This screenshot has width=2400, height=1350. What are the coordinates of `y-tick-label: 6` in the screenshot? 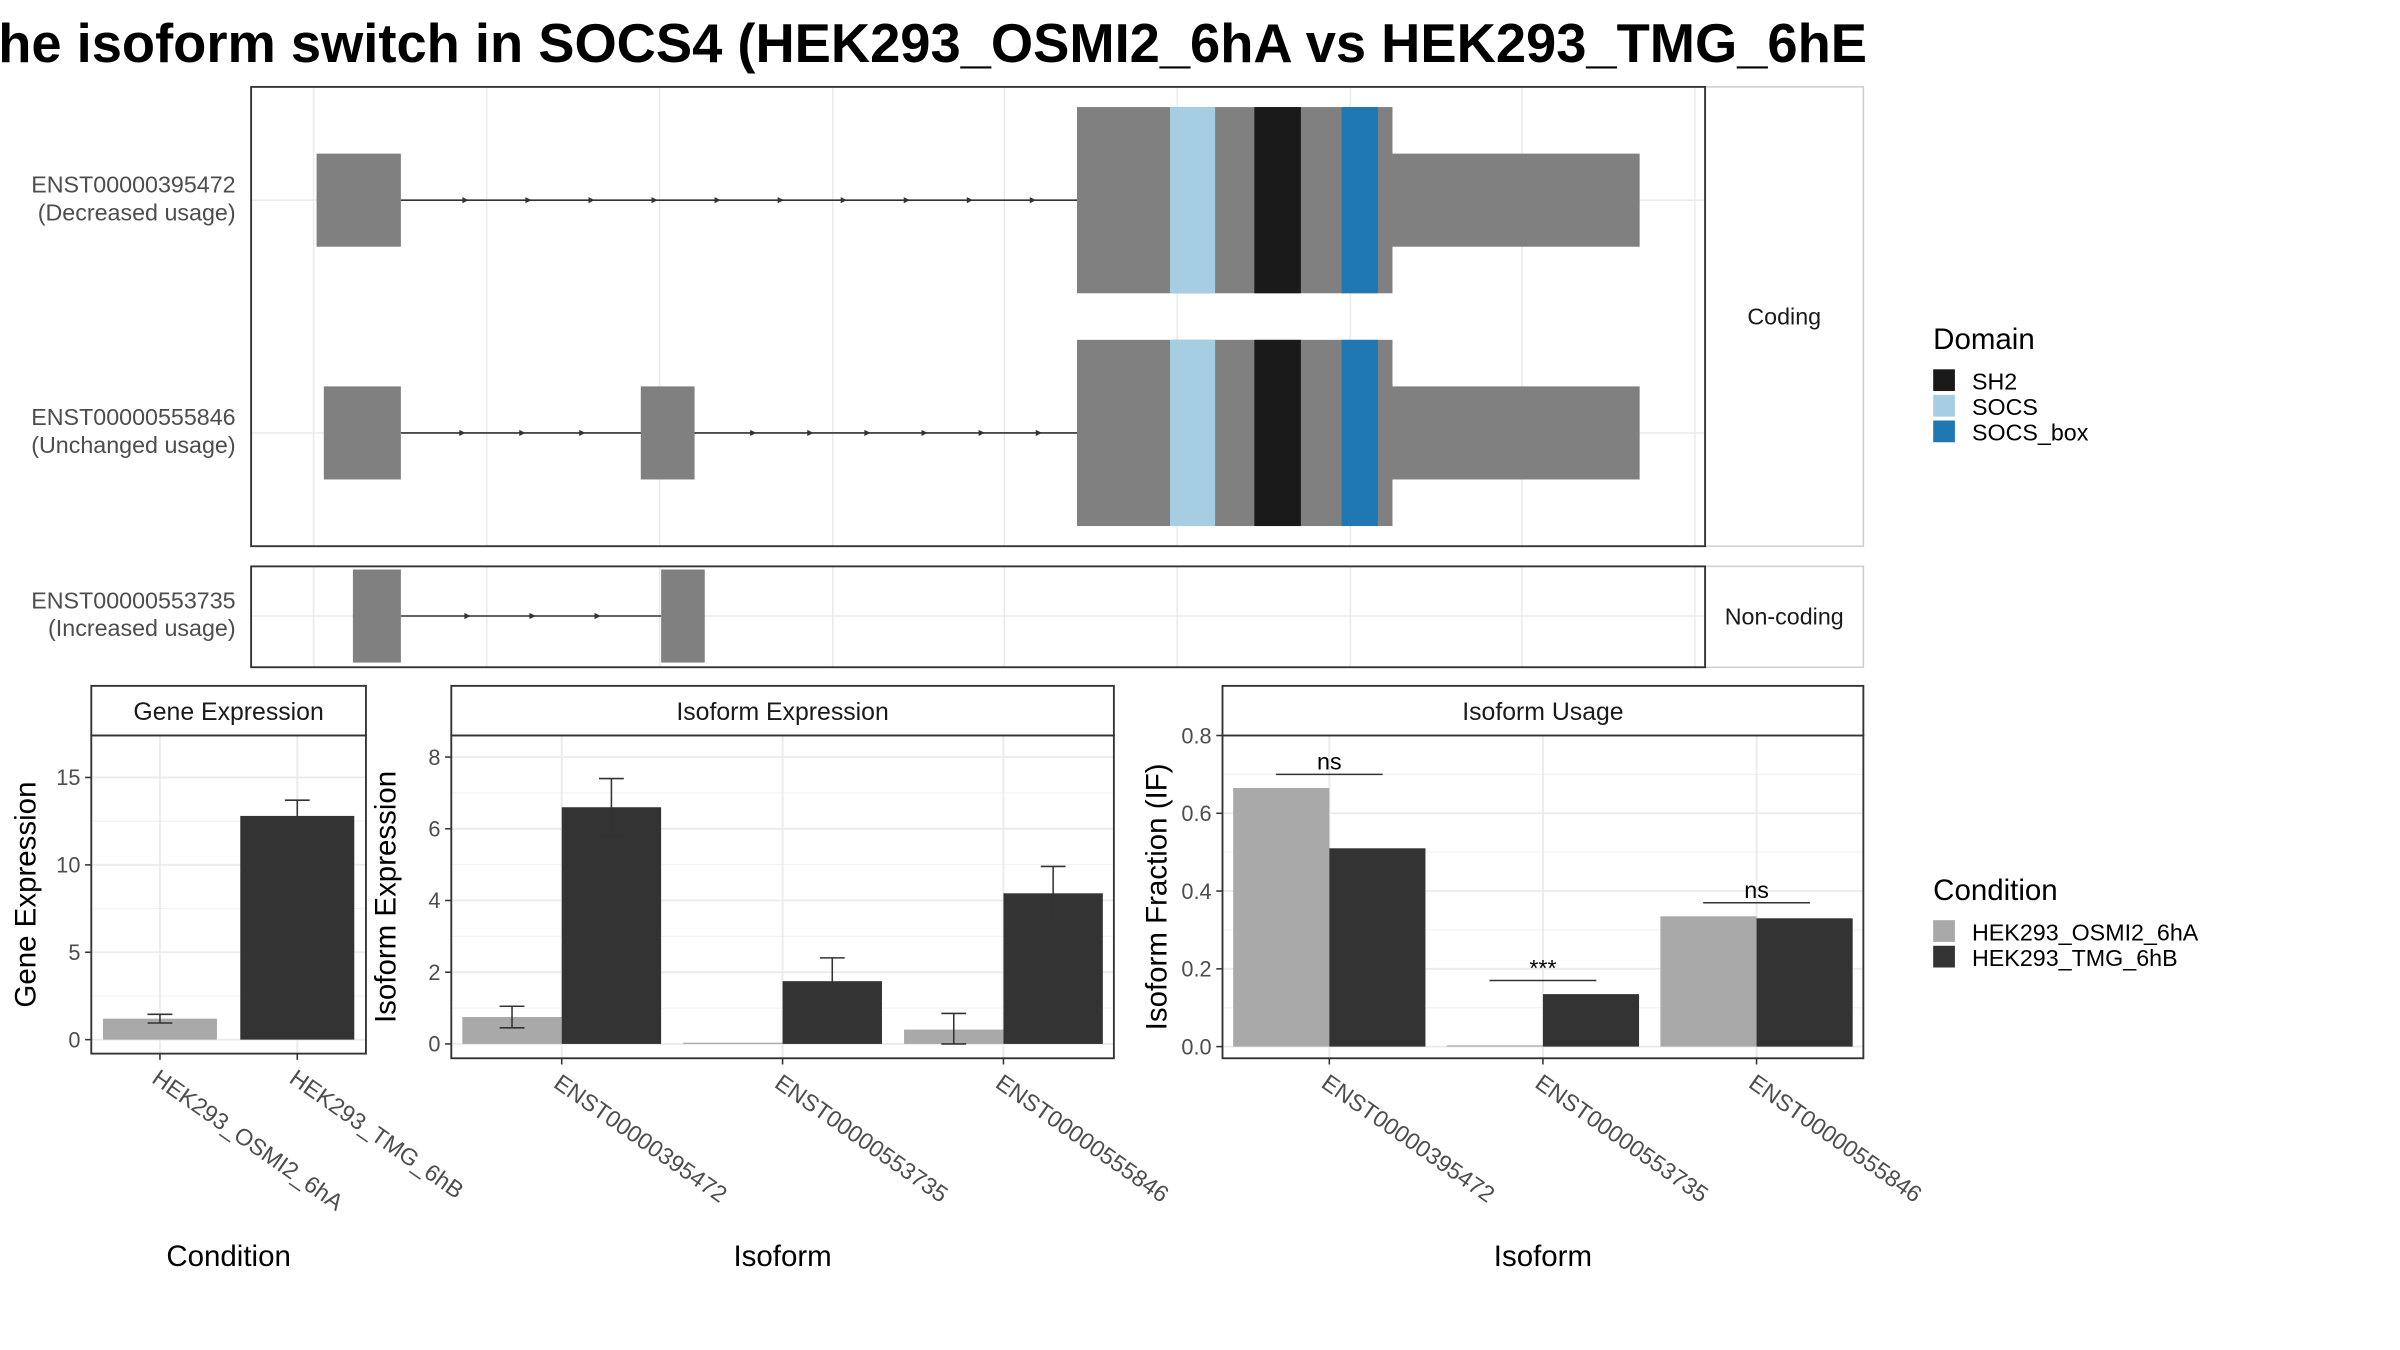 It's located at (434, 829).